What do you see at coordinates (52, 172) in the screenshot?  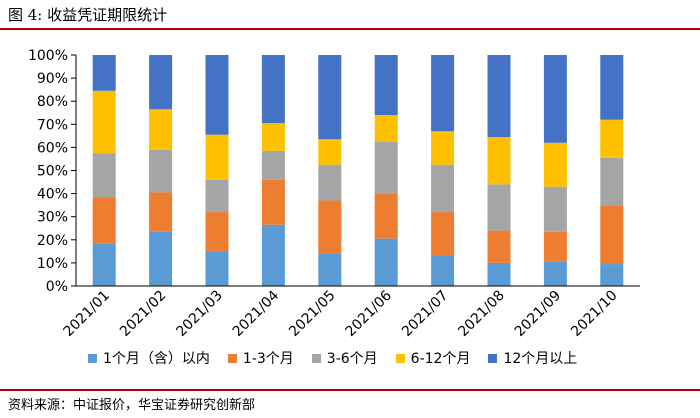 I see `y-tick-label: 50%` at bounding box center [52, 172].